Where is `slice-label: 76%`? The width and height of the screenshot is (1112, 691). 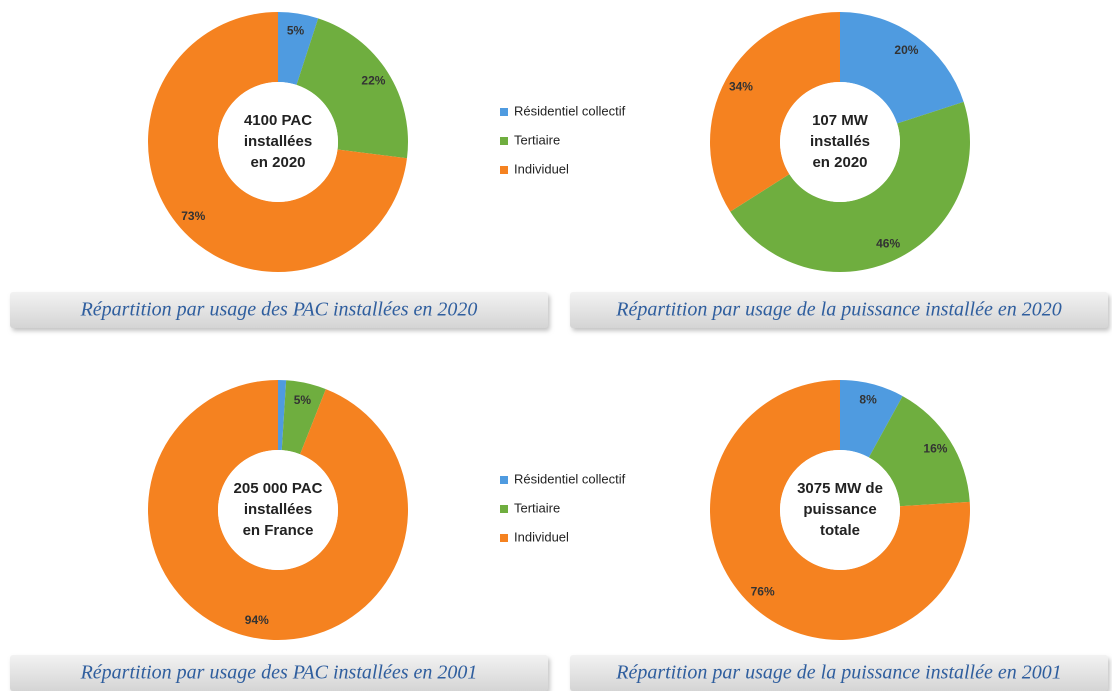 slice-label: 76% is located at coordinates (763, 592).